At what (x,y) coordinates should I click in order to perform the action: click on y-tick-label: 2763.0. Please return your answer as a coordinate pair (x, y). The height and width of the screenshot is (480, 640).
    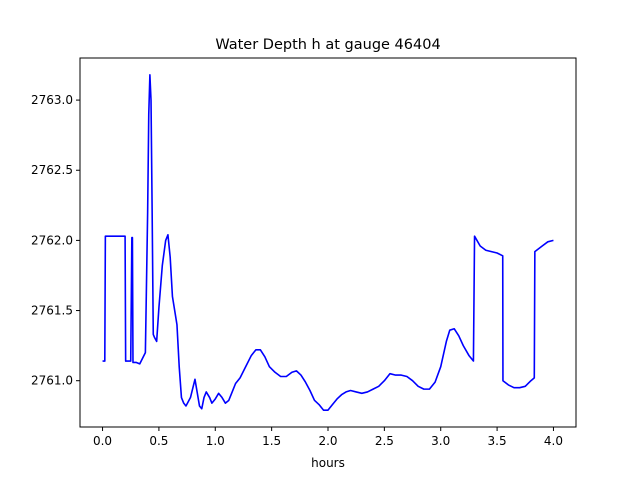
    Looking at the image, I should click on (52, 100).